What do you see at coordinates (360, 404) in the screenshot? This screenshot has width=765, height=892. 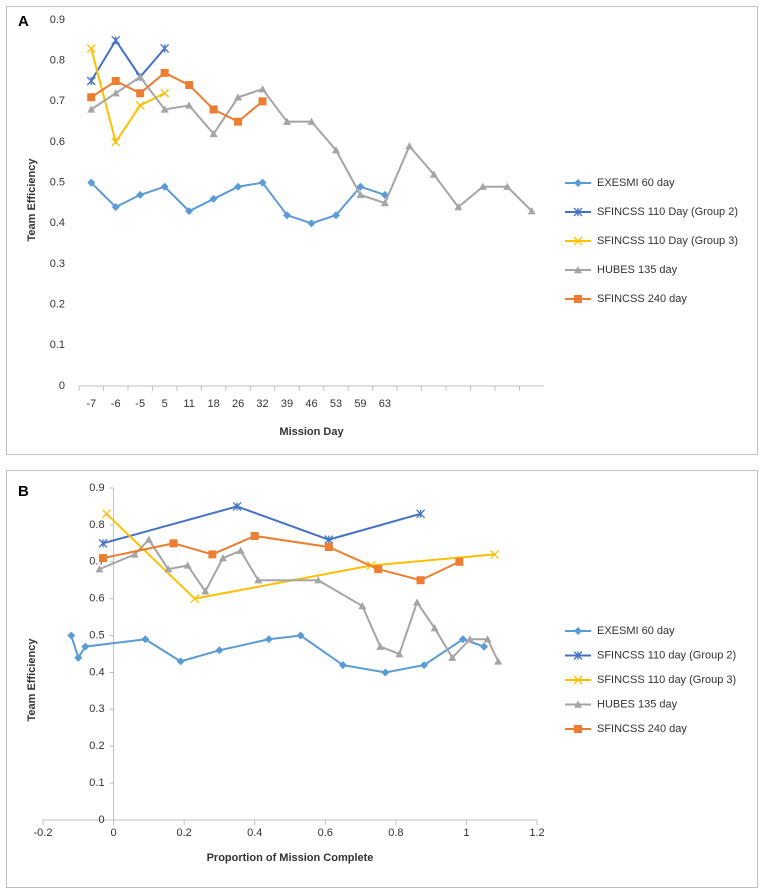 I see `x-tick-label: 59` at bounding box center [360, 404].